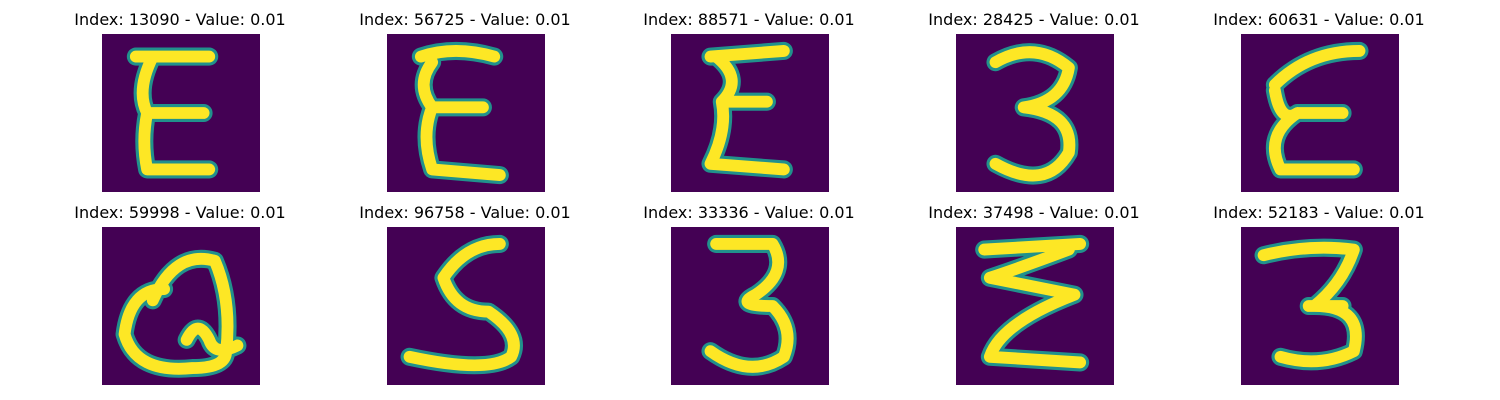 The image size is (1500, 400). I want to click on panel-6: Index: 59998 - Value: 0.01, so click(180, 289).